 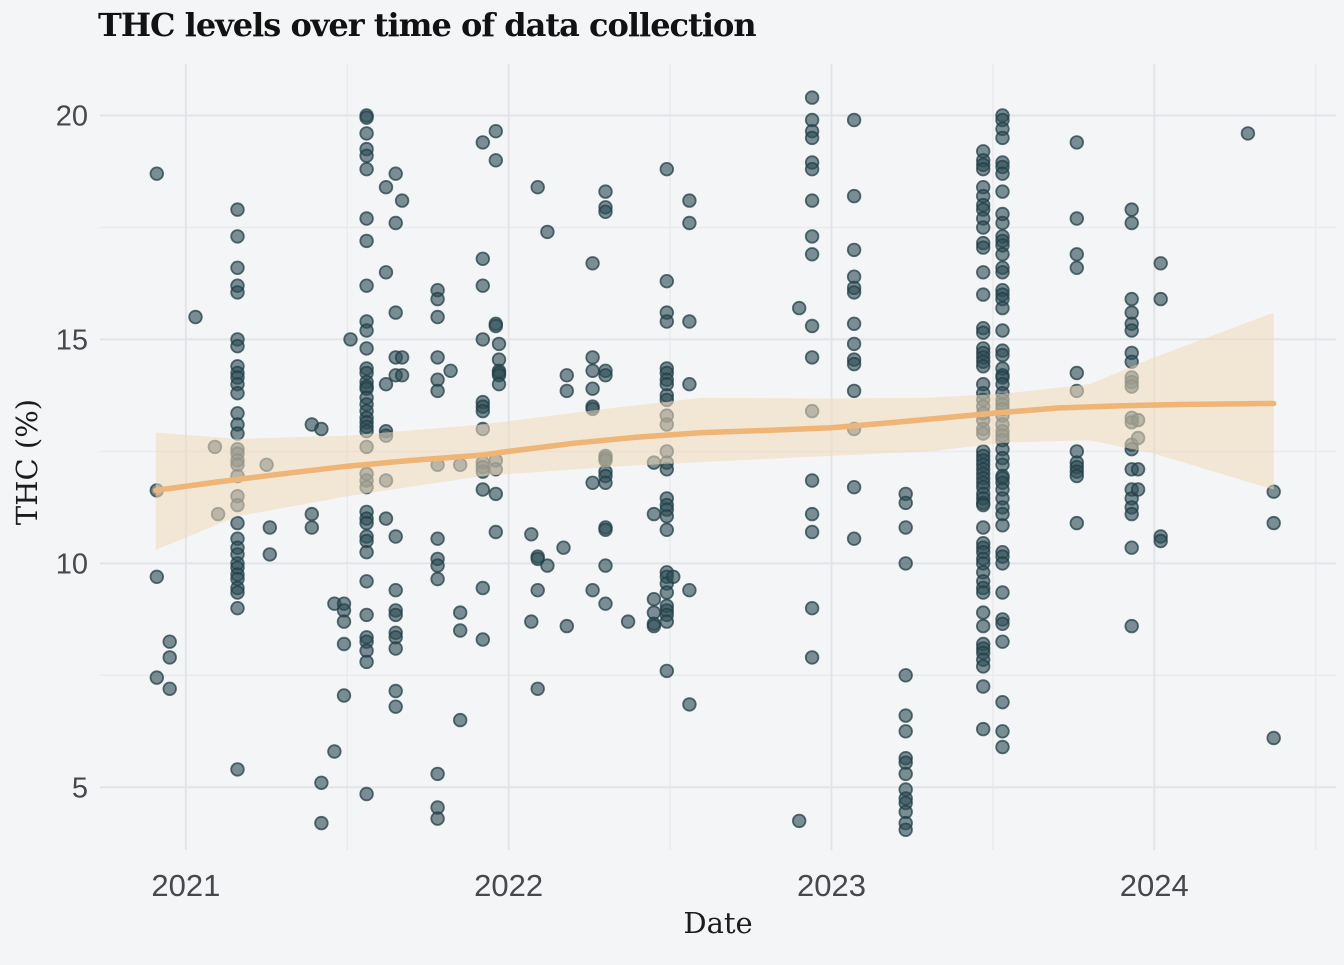 What do you see at coordinates (27, 462) in the screenshot?
I see `y-axis-title: THC (%)` at bounding box center [27, 462].